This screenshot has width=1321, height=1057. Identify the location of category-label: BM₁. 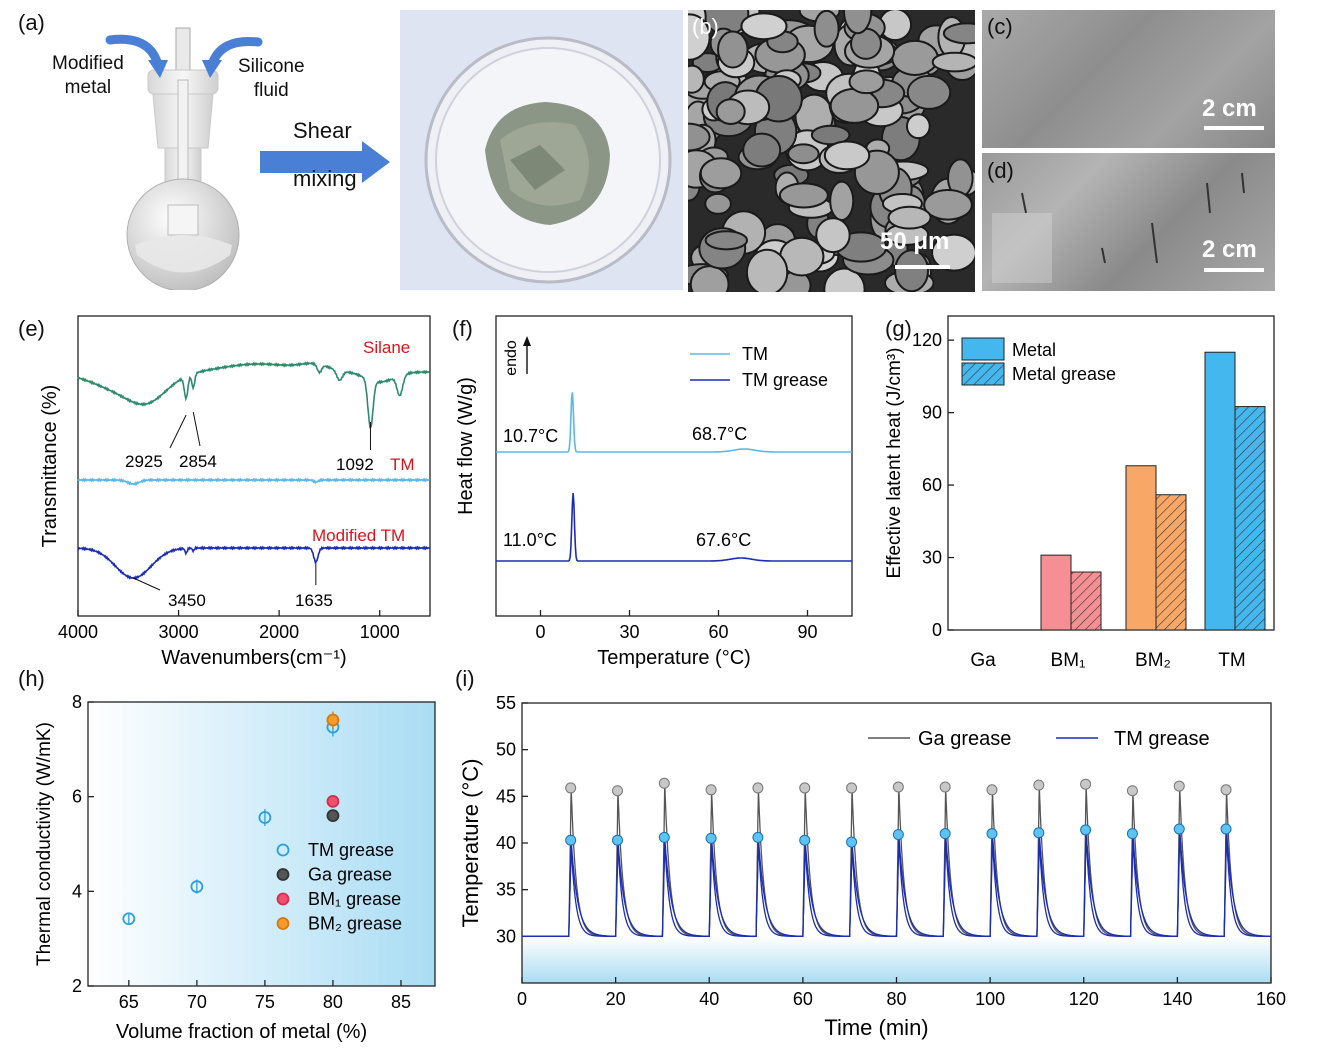
(1068, 660).